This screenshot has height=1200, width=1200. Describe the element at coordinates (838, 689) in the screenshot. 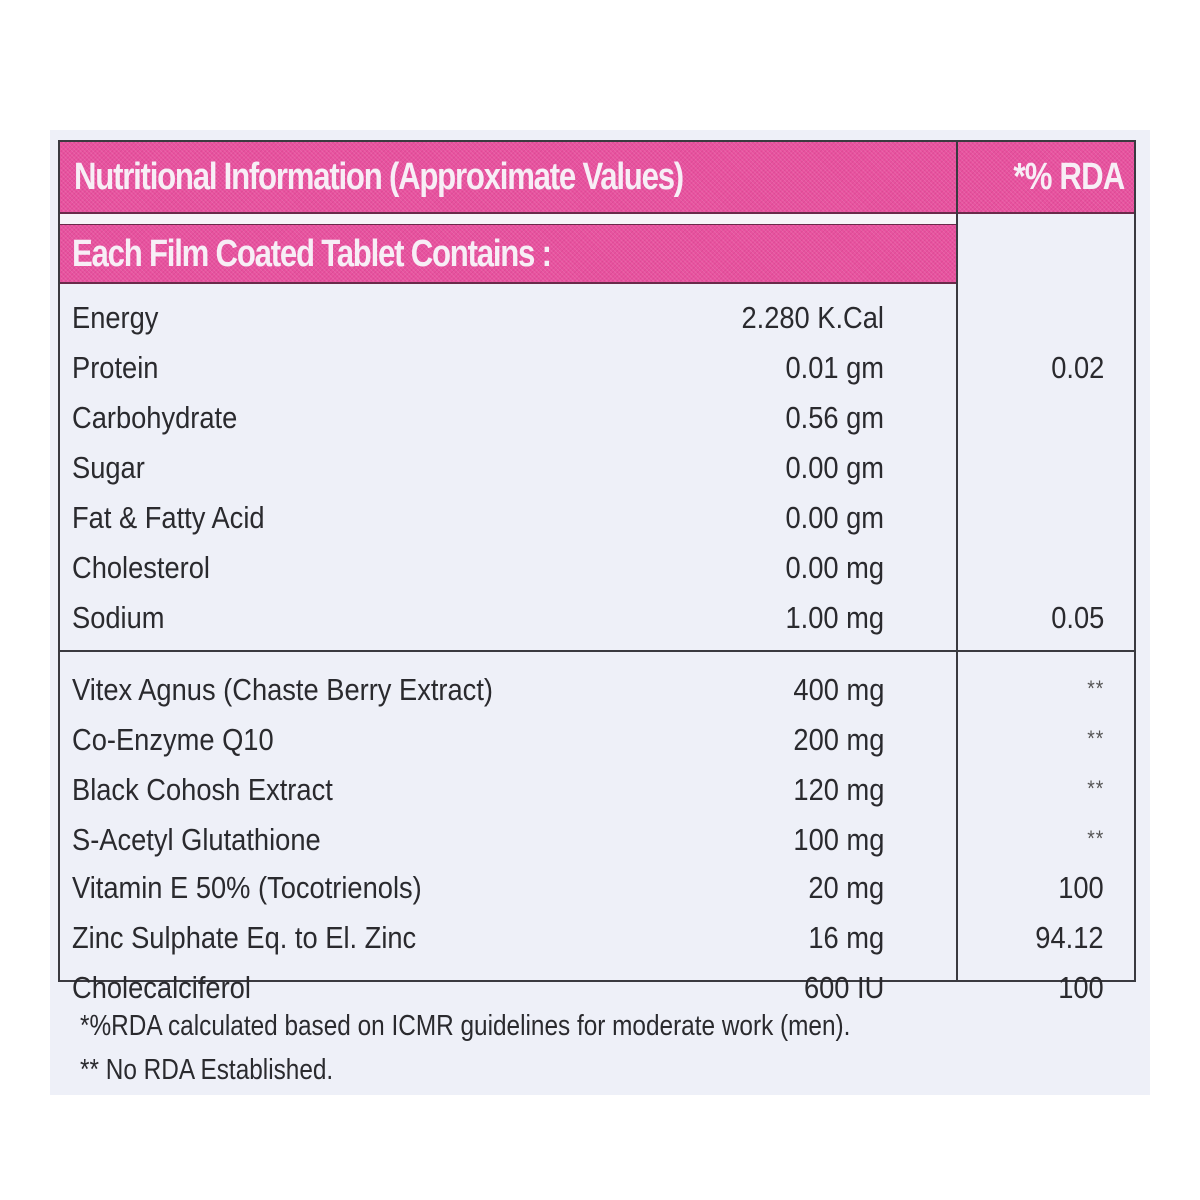

I see `ingredient-value: 400 mg` at that location.